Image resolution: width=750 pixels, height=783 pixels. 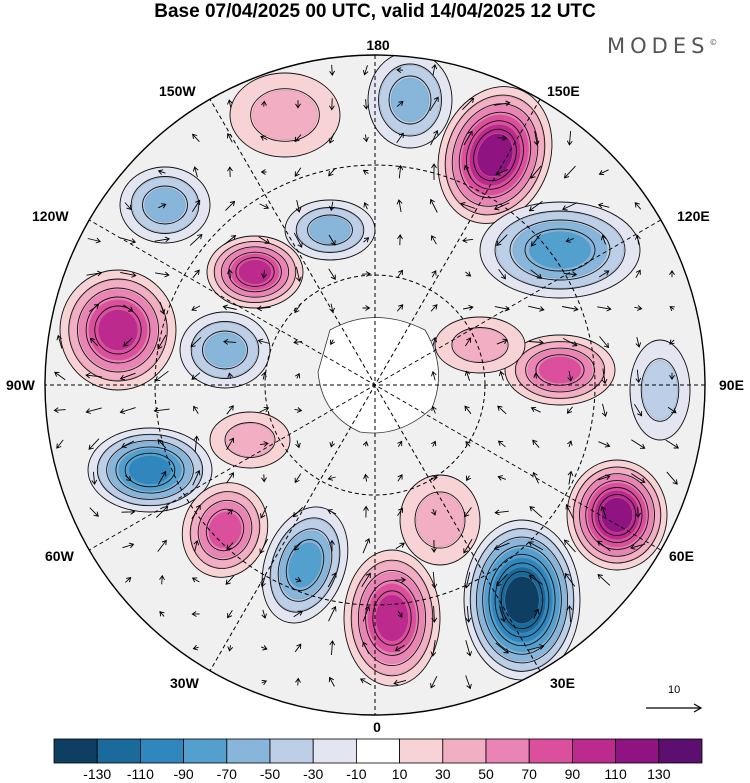 What do you see at coordinates (659, 774) in the screenshot?
I see `colorbar-tick-label: 130` at bounding box center [659, 774].